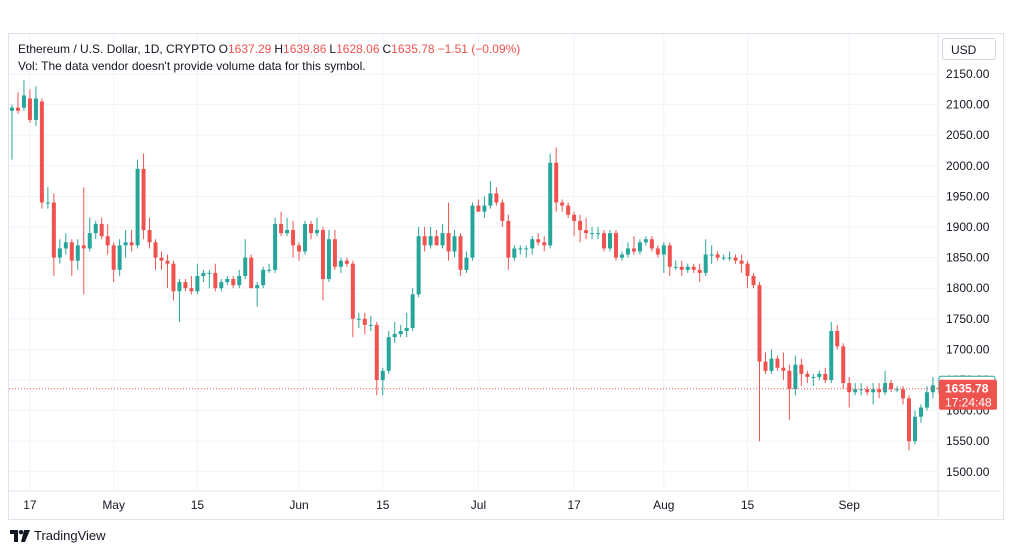 The width and height of the screenshot is (1012, 555). What do you see at coordinates (967, 389) in the screenshot?
I see `last-price-text: 1635.78` at bounding box center [967, 389].